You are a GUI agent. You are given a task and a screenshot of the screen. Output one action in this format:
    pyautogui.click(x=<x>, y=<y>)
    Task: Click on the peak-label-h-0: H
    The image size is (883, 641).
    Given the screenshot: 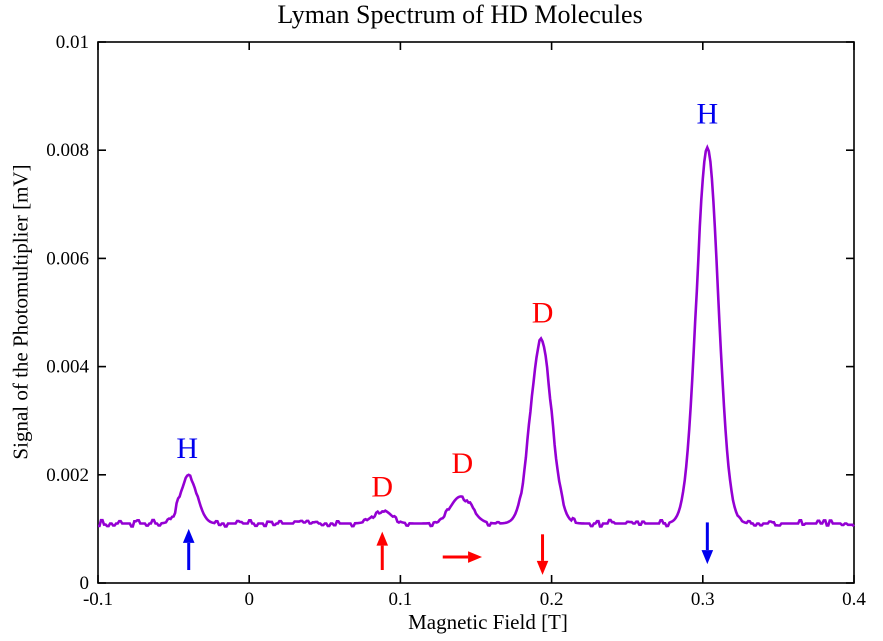 What is the action you would take?
    pyautogui.click(x=187, y=448)
    